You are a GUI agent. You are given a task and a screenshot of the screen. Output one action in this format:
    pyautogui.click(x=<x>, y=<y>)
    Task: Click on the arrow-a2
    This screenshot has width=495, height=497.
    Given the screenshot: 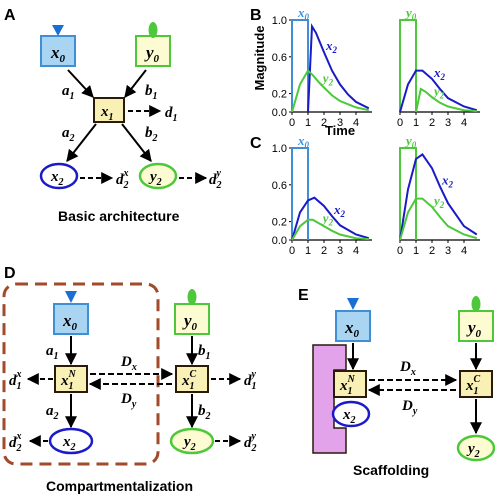 What is the action you would take?
    pyautogui.click(x=81, y=142)
    